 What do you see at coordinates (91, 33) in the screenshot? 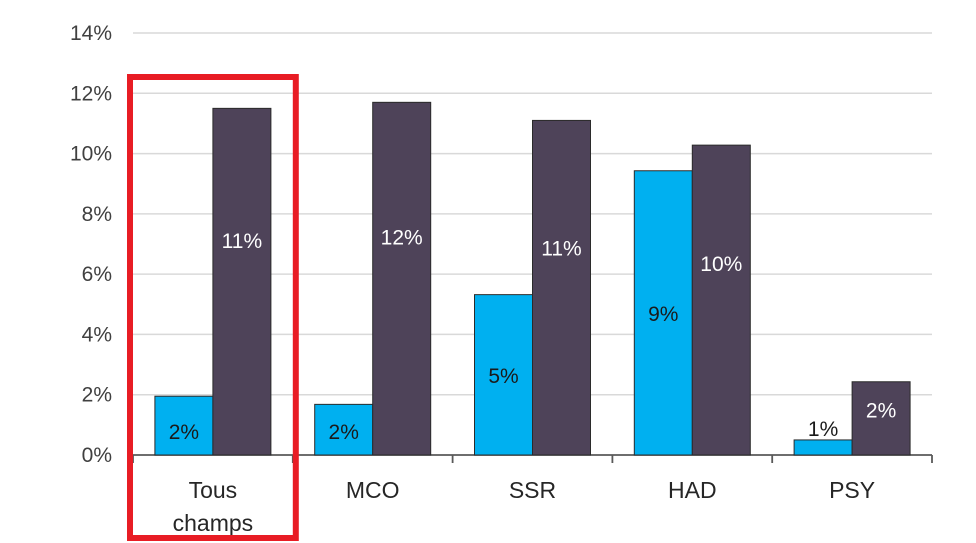
I see `y-tick-label: 14%` at bounding box center [91, 33].